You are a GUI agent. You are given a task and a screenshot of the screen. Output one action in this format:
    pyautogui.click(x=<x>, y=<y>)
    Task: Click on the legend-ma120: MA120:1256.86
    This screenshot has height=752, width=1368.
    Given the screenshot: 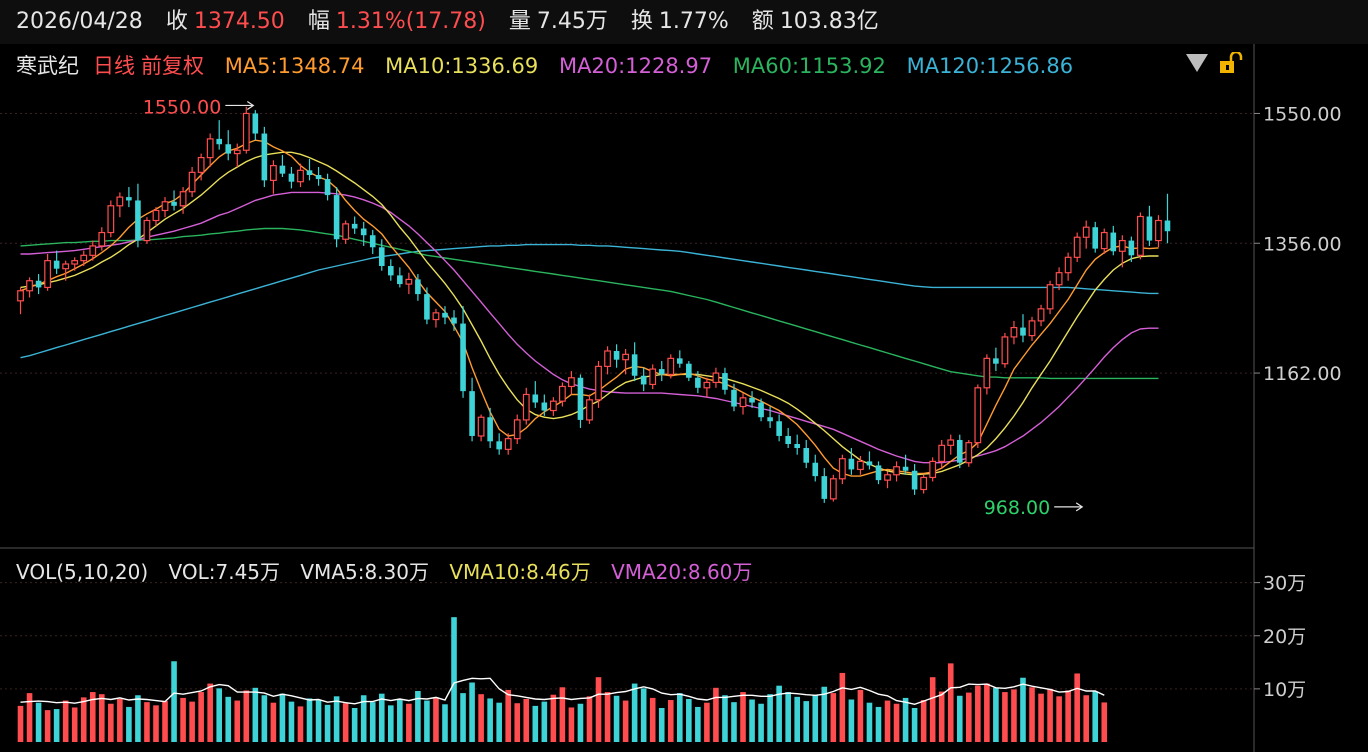 What is the action you would take?
    pyautogui.click(x=990, y=66)
    